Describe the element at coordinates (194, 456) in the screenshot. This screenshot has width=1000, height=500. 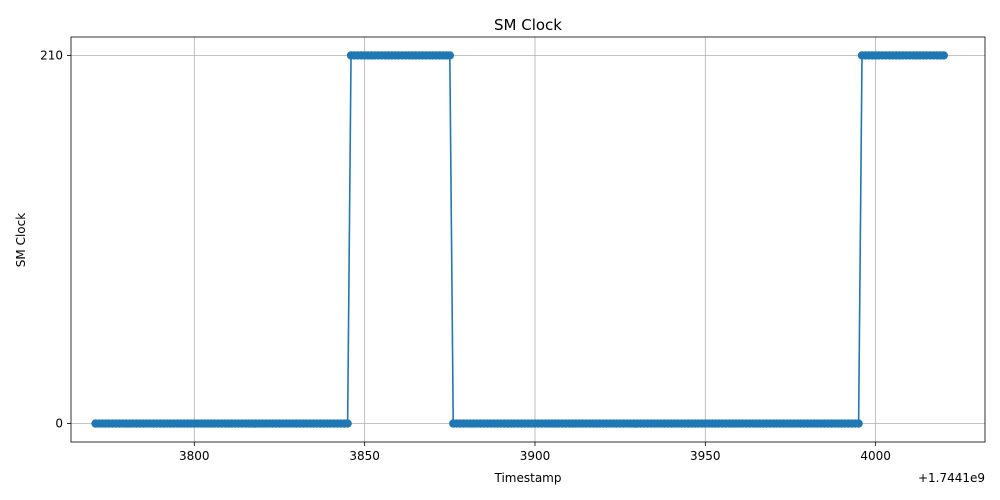
I see `x-tick-label: 3800` at that location.